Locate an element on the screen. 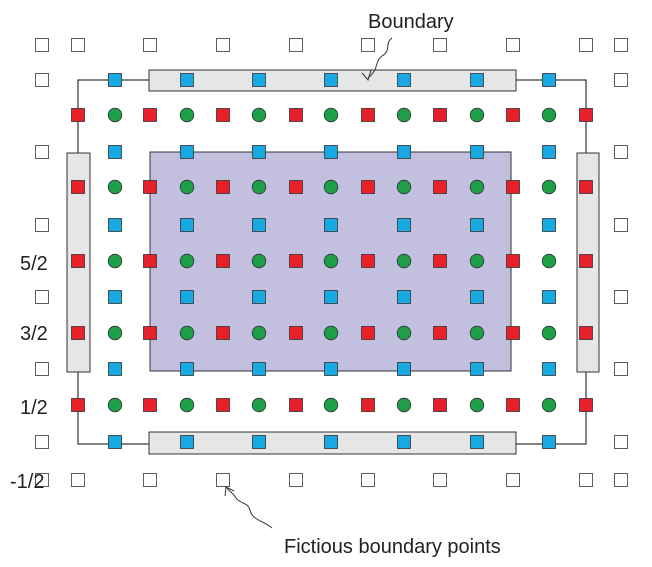  row-label-neg-1-2: -1/2 is located at coordinates (27, 482).